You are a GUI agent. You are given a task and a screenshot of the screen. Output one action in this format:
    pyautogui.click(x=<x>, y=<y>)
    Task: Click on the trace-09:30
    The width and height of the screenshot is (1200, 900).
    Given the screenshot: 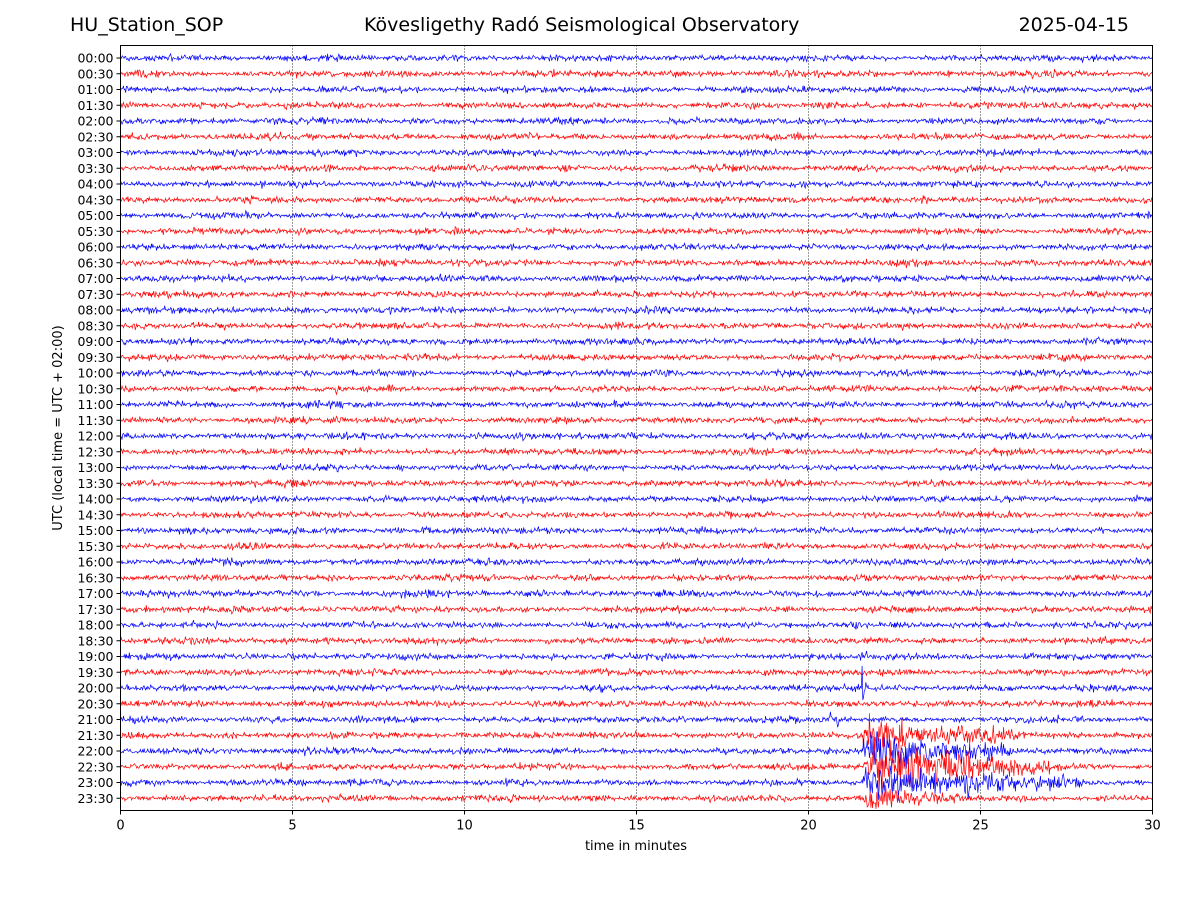 What is the action you would take?
    pyautogui.click(x=636, y=357)
    